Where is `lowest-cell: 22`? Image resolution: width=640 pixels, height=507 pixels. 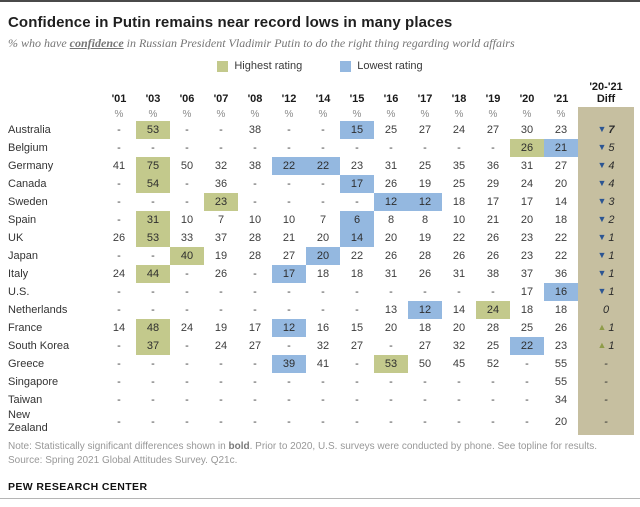
lowest-cell: 22 is located at coordinates (527, 346).